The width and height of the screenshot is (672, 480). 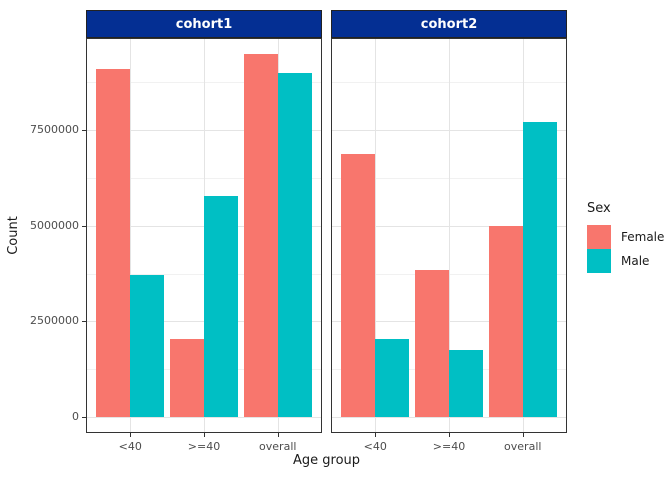 I want to click on facet-strip: cohort2, so click(x=449, y=24).